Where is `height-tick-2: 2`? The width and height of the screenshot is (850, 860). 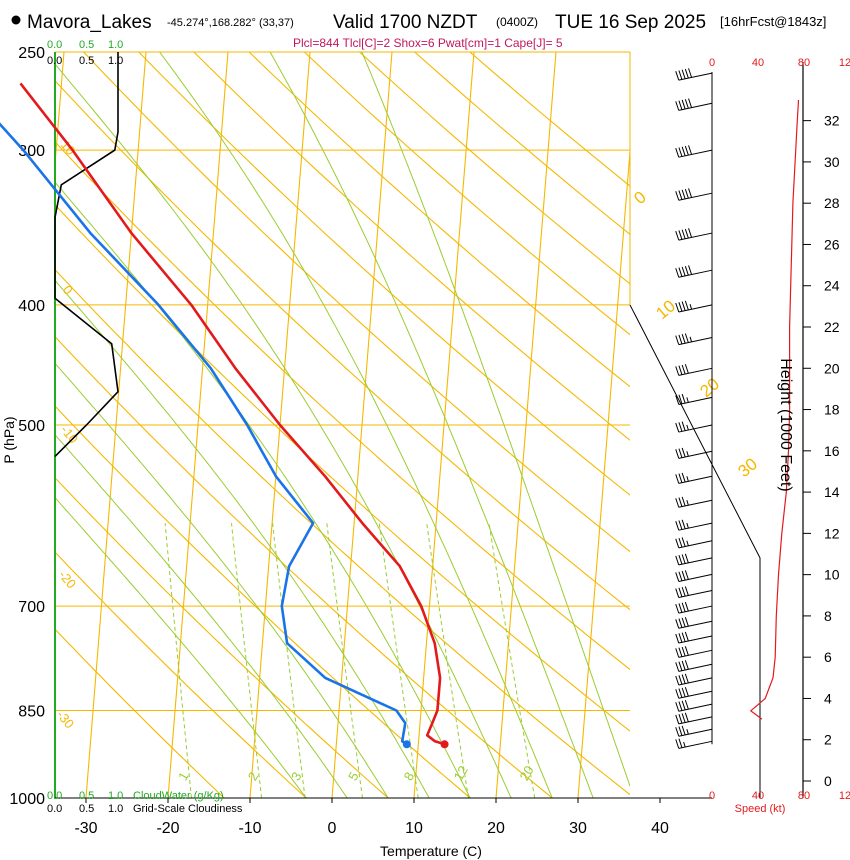
height-tick-2: 2 is located at coordinates (828, 740).